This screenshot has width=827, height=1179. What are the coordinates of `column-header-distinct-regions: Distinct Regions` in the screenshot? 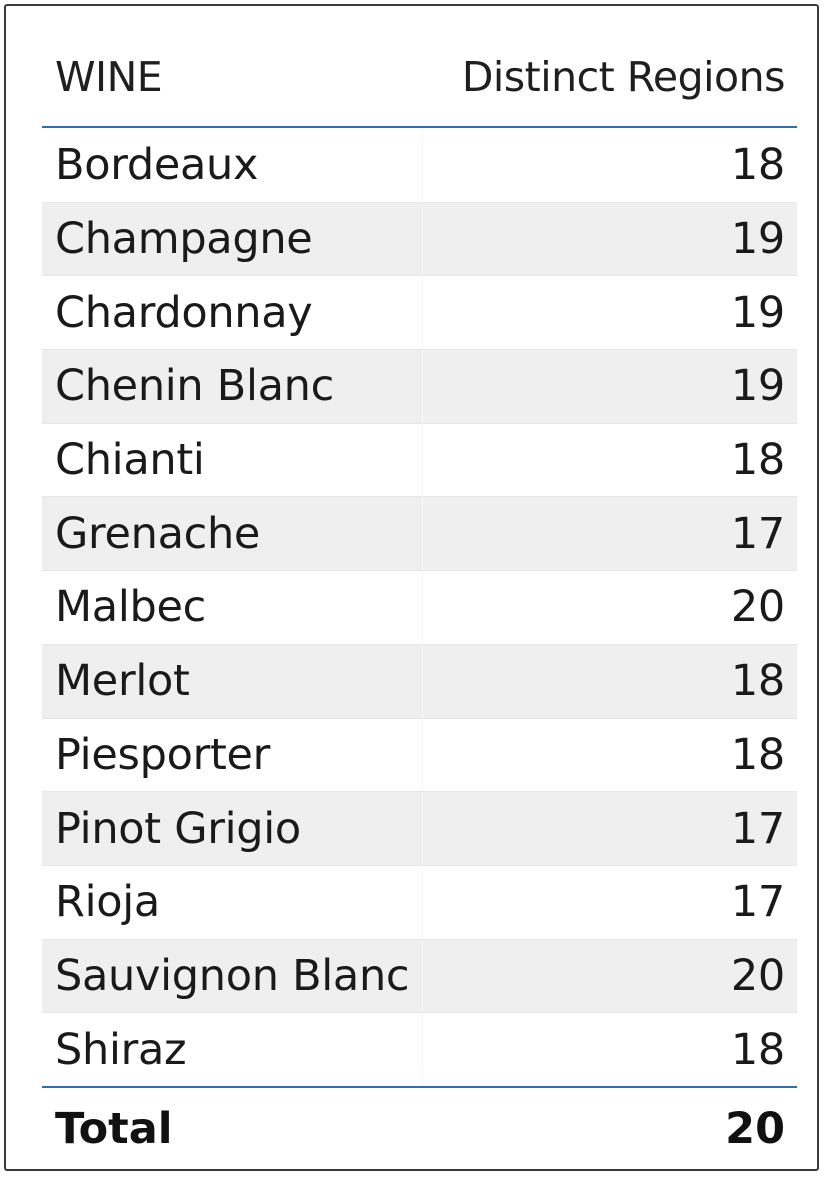 It's located at (623, 77).